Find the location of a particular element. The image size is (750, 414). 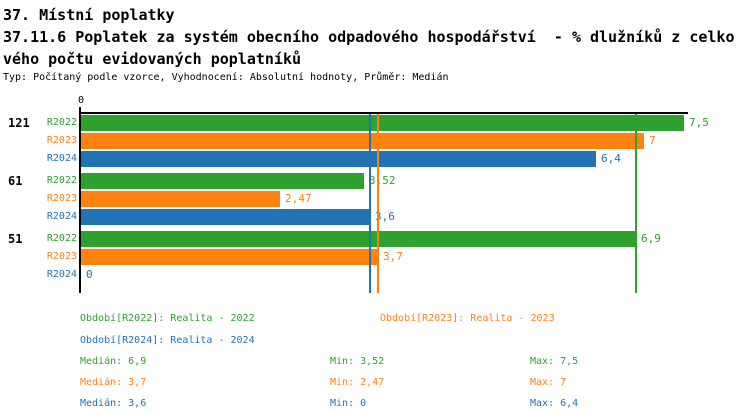

stat-max: Max: 7,5 is located at coordinates (554, 361).